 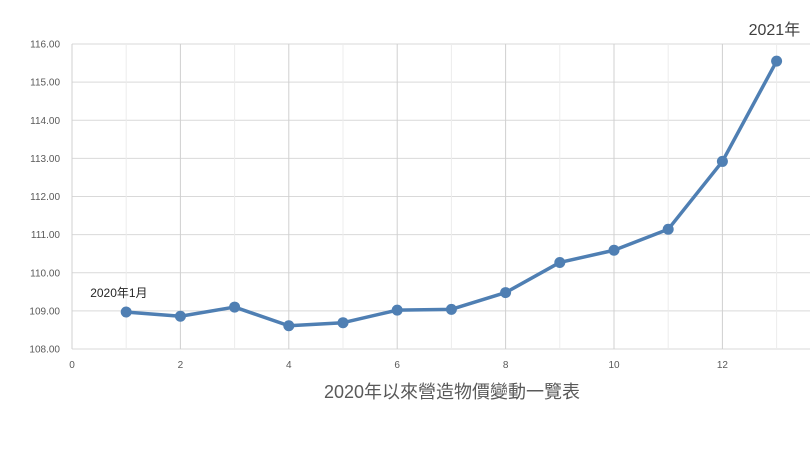 What do you see at coordinates (775, 30) in the screenshot?
I see `annotation-end: 2021年` at bounding box center [775, 30].